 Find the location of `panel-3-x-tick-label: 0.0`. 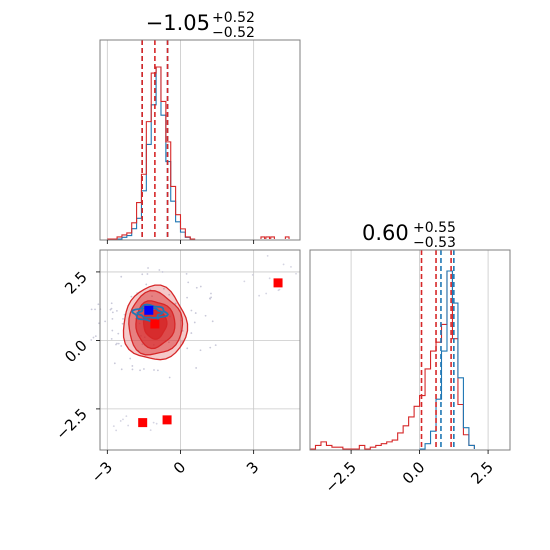

panel-3-x-tick-label: 0.0 is located at coordinates (414, 473).